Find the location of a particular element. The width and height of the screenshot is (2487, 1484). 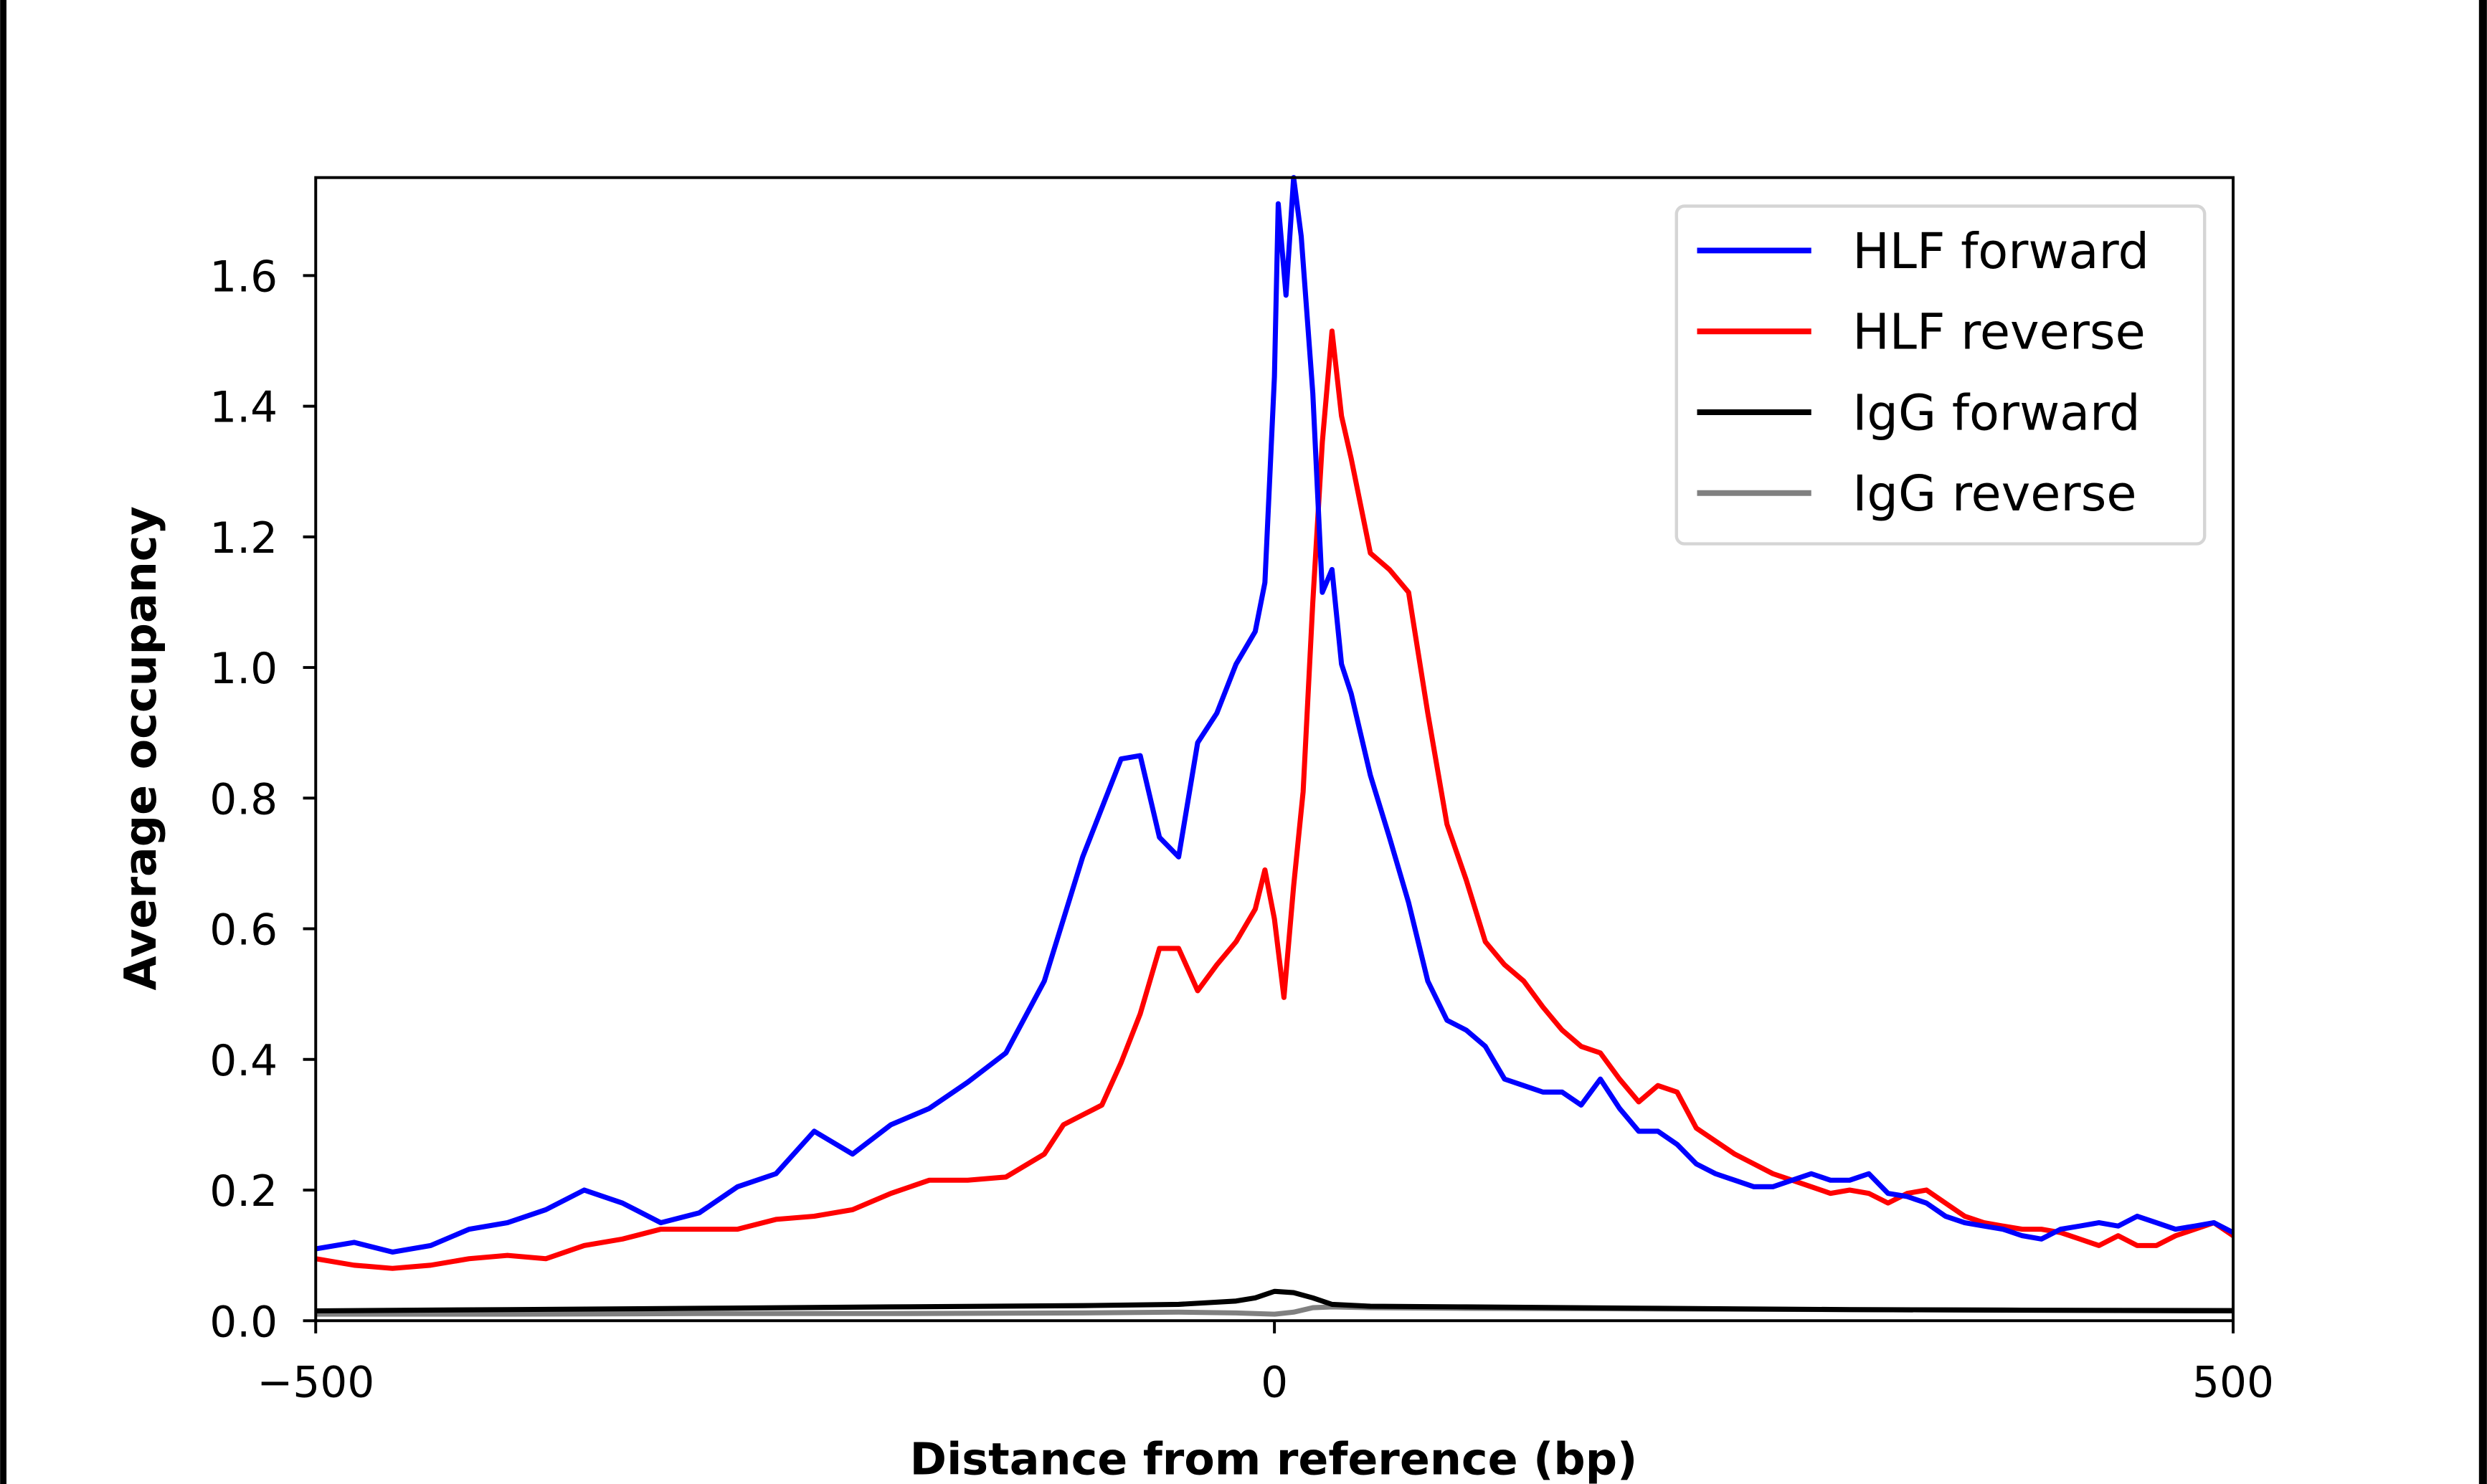

y-tick-label: 1.2 is located at coordinates (244, 538).